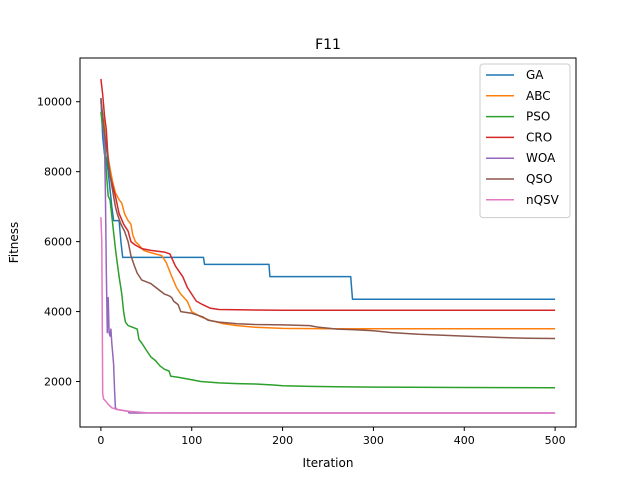 The width and height of the screenshot is (640, 480). What do you see at coordinates (331, 437) in the screenshot?
I see `x-axis-ticks: 0 100 200 300 400 500` at bounding box center [331, 437].